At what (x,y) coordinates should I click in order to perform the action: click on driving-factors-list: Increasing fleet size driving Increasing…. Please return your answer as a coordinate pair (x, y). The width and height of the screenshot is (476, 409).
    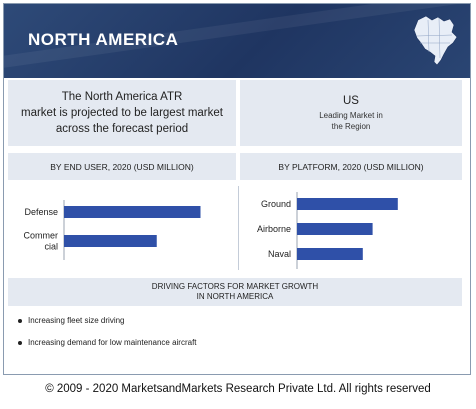
    Looking at the image, I should click on (238, 338).